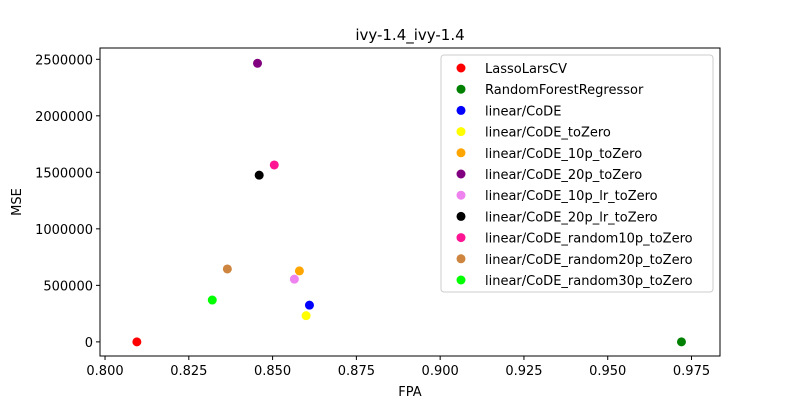 The height and width of the screenshot is (400, 800). I want to click on x-tick-label-4: 0.900, so click(440, 371).